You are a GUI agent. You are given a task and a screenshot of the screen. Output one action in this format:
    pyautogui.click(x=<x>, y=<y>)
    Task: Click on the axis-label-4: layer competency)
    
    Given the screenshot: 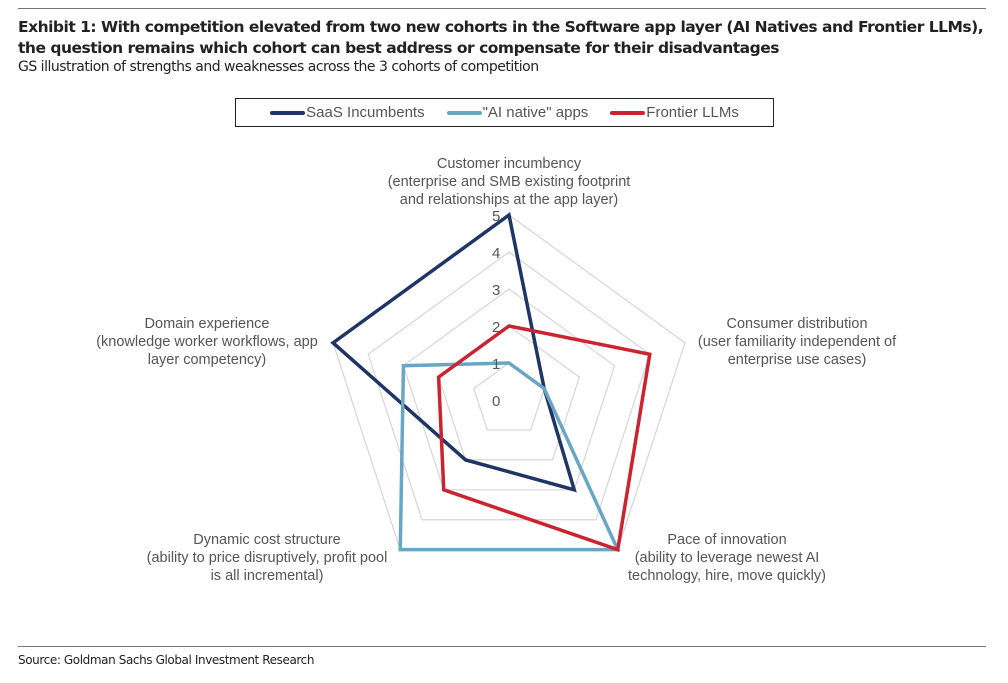 What is the action you would take?
    pyautogui.click(x=207, y=360)
    